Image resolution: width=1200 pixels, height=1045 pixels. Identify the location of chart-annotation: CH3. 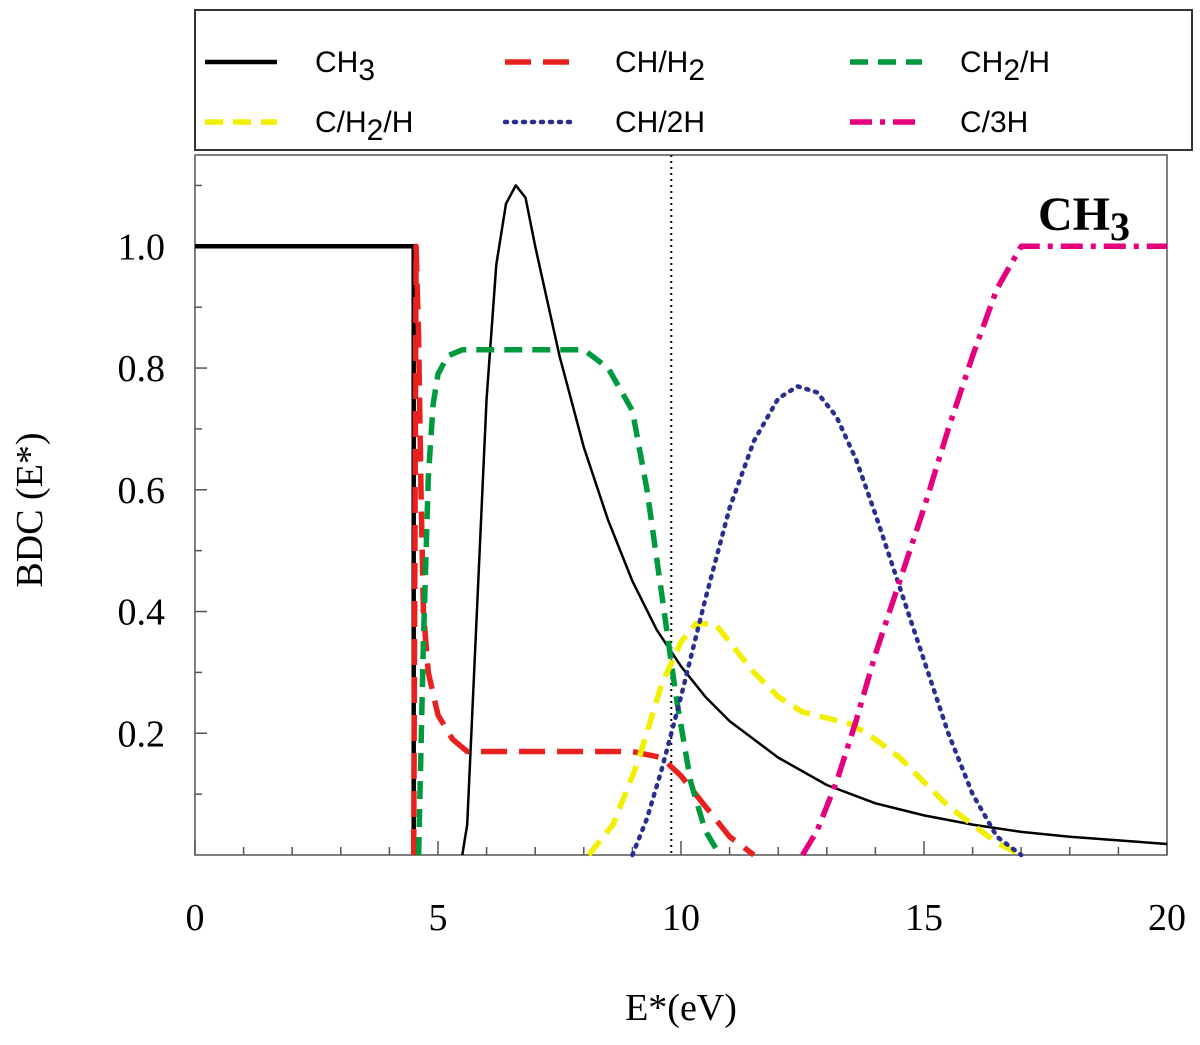
(1084, 218).